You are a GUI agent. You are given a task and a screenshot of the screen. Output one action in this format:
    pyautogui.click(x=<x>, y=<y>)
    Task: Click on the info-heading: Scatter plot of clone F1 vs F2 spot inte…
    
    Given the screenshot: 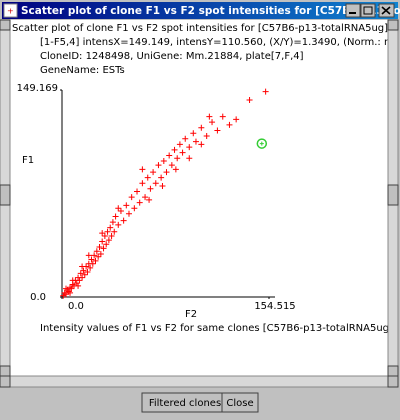 What is the action you would take?
    pyautogui.click(x=200, y=28)
    